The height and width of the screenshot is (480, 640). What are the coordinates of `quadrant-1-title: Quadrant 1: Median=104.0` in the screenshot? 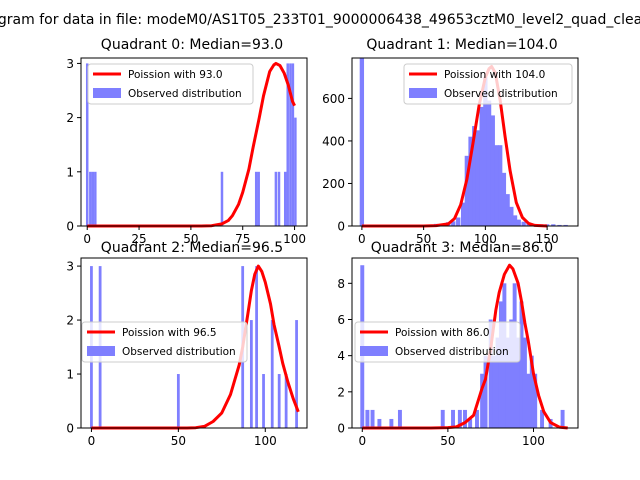 It's located at (461, 45).